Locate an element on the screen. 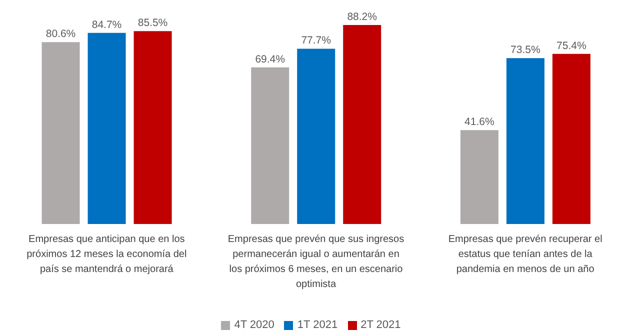  legend-label: 1T 2021 is located at coordinates (317, 325).